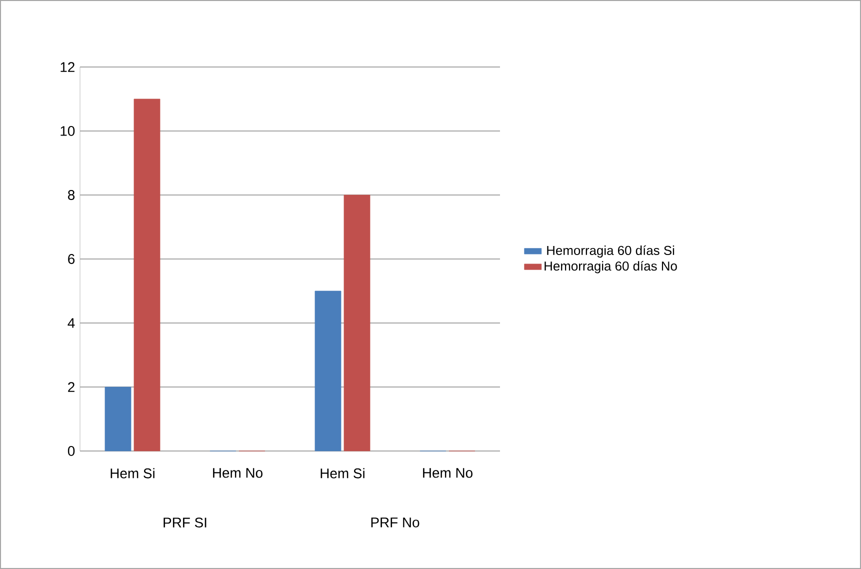  What do you see at coordinates (185, 523) in the screenshot?
I see `text: PRF SI` at bounding box center [185, 523].